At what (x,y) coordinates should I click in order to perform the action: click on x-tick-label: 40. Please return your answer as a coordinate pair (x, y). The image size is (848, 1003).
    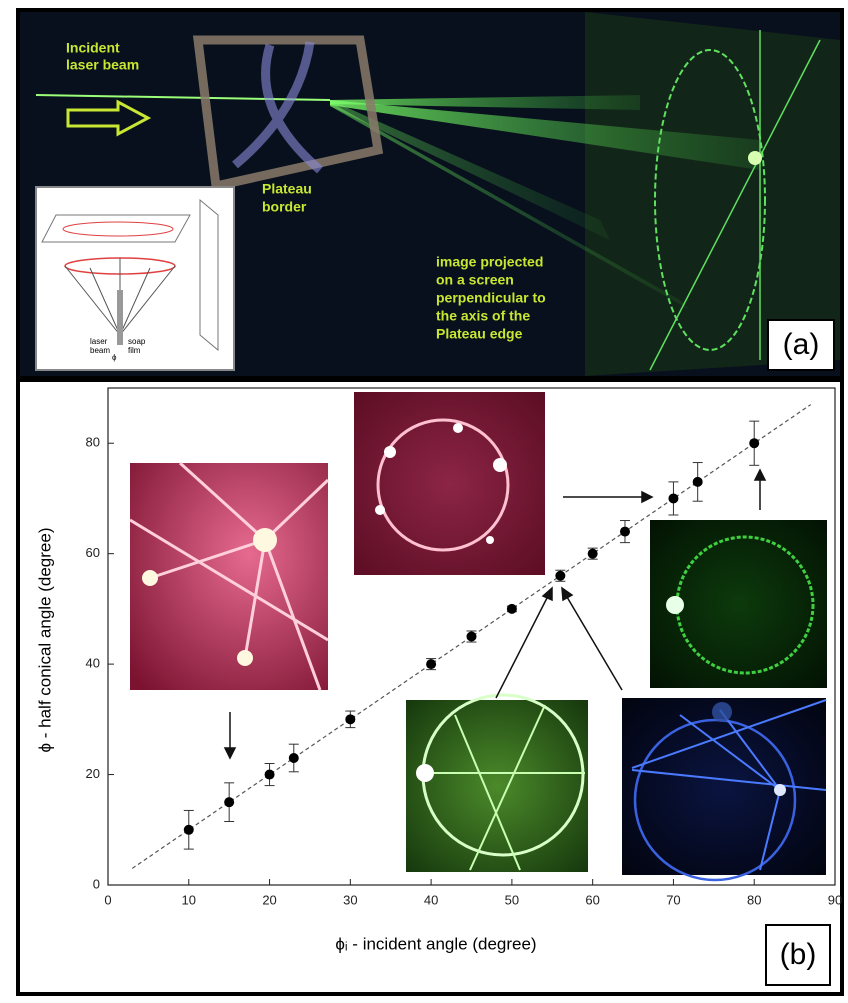
    Looking at the image, I should click on (431, 899).